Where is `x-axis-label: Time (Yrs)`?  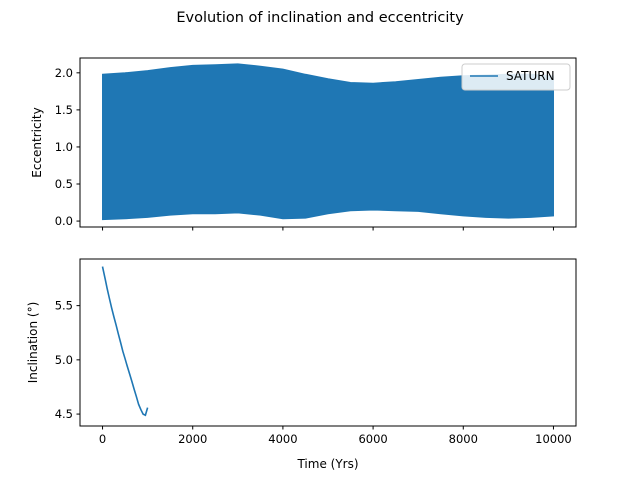 x-axis-label: Time (Yrs) is located at coordinates (327, 464).